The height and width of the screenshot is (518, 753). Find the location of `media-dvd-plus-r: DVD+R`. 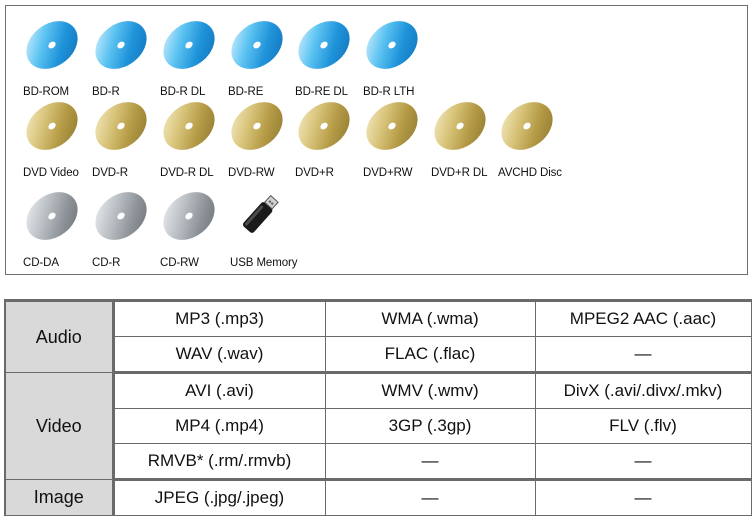

media-dvd-plus-r: DVD+R is located at coordinates (327, 138).